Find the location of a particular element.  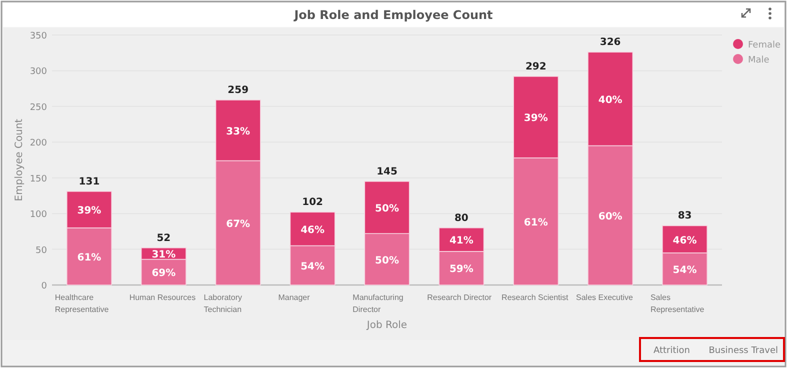

total-label: 326 is located at coordinates (610, 42).